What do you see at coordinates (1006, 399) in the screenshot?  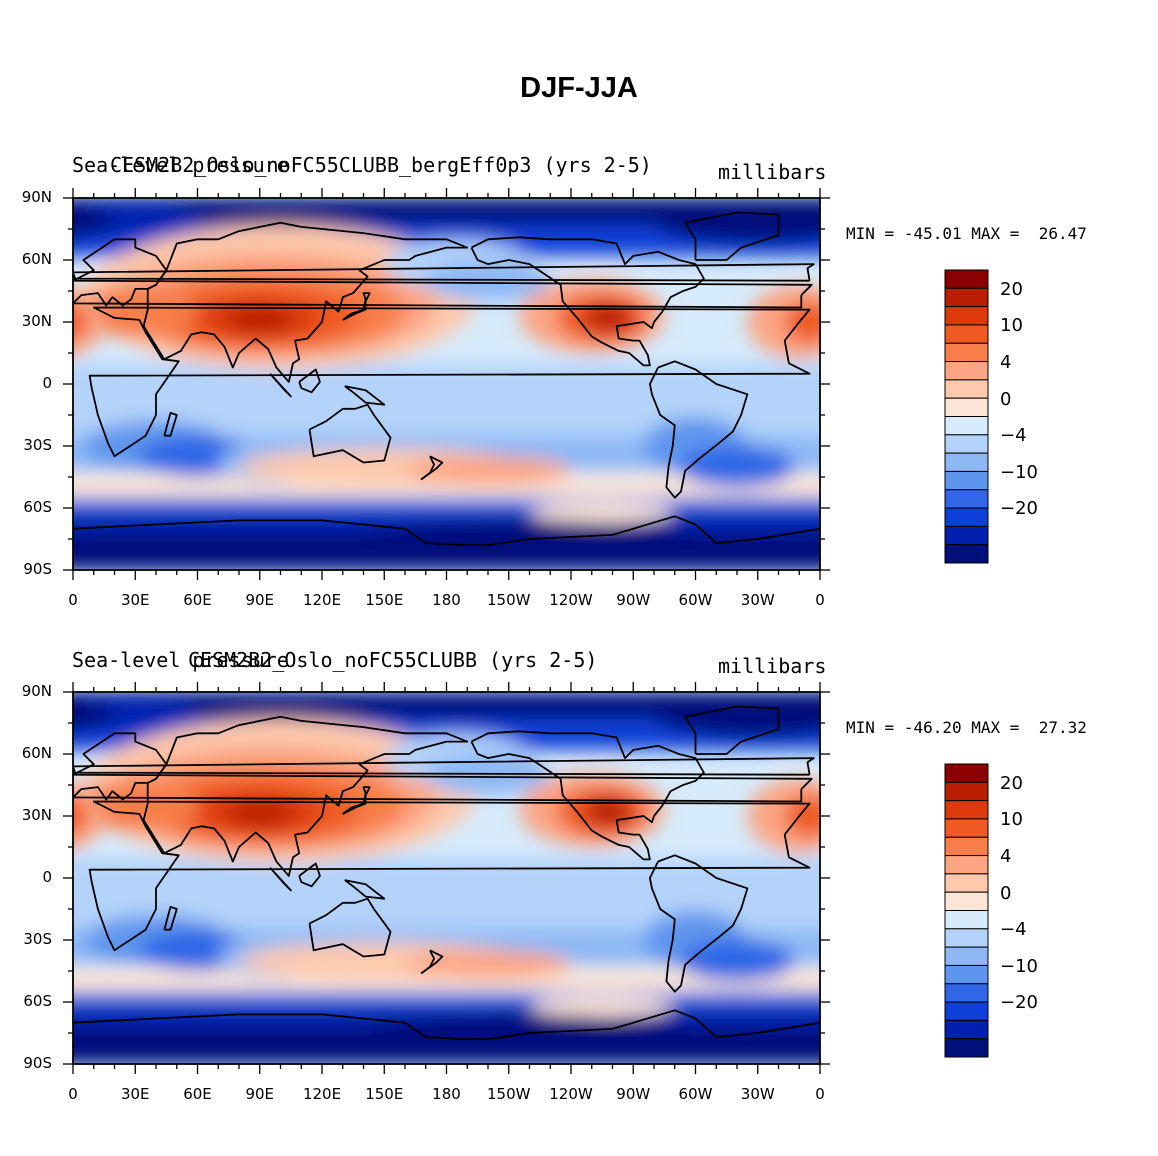 I see `colorbar-1-label: 0` at bounding box center [1006, 399].